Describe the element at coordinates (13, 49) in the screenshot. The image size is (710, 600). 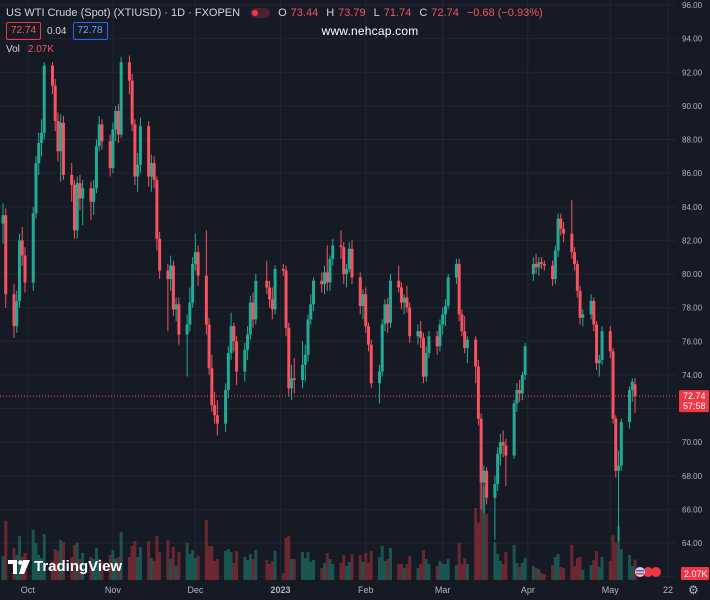
I see `volume-label: Vol` at that location.